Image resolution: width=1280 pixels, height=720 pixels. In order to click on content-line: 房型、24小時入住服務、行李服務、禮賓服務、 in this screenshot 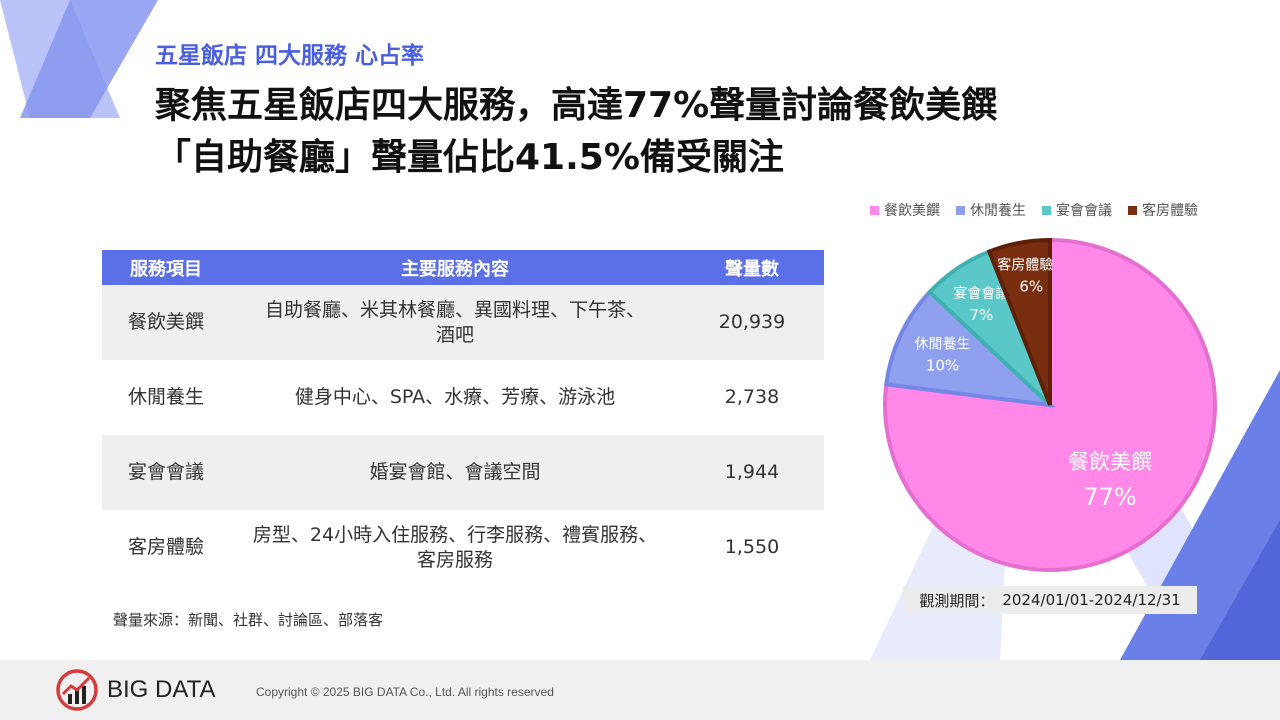, I will do `click(455, 534)`.